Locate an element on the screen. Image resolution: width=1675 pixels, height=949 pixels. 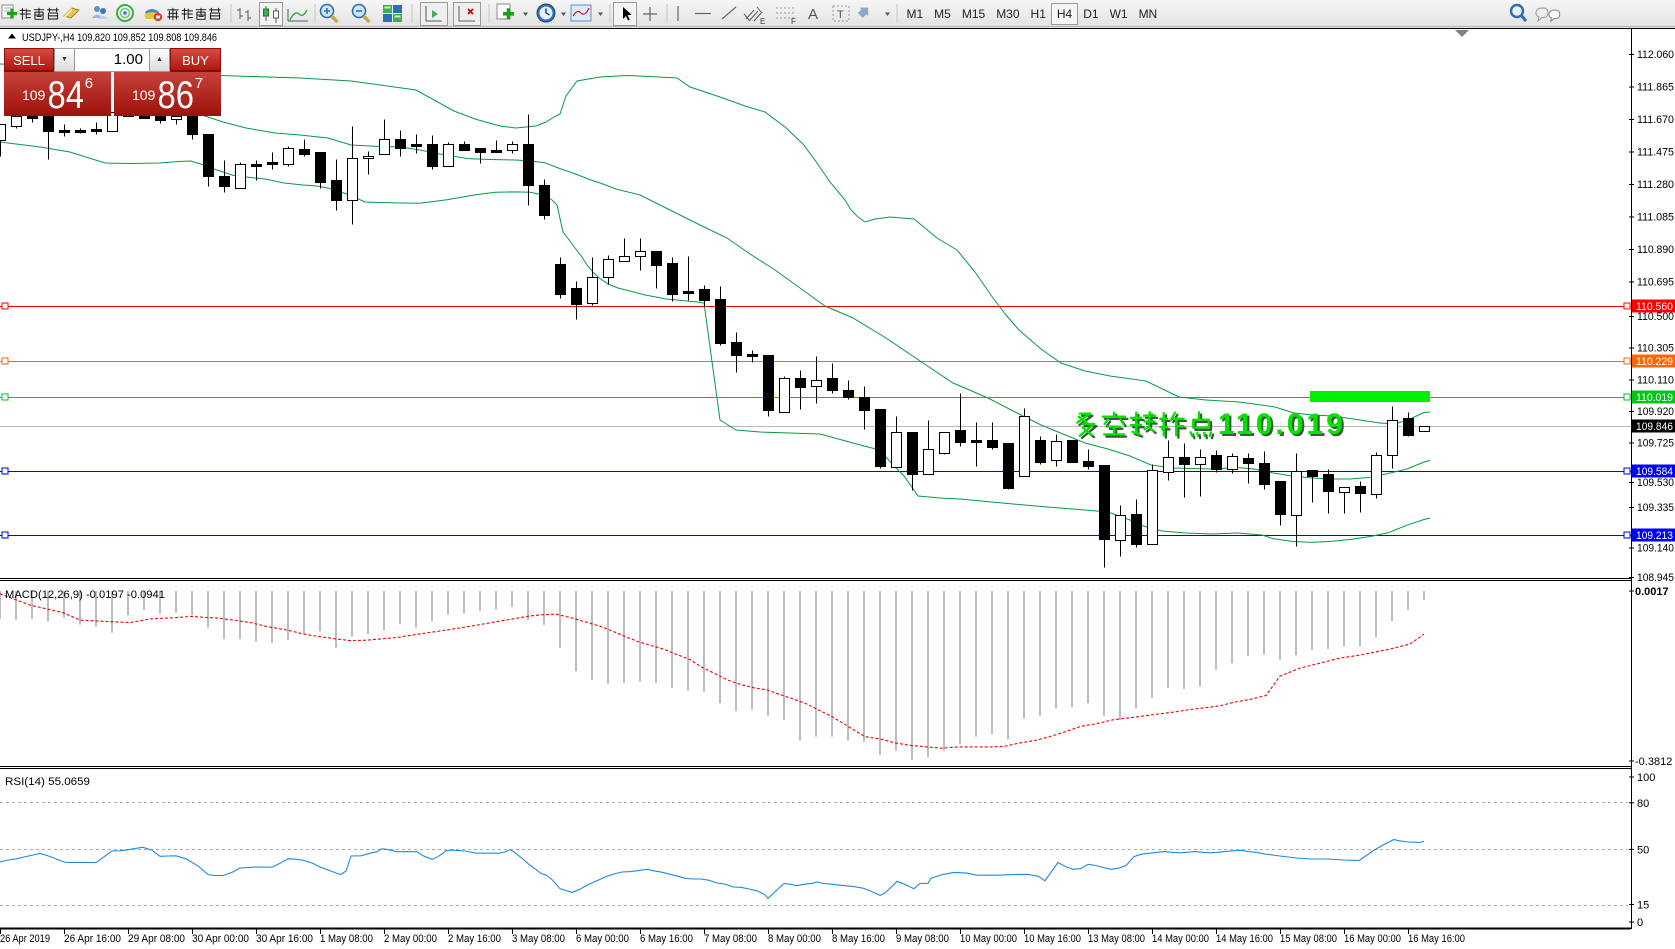
svg-text: 8 May 16:00 is located at coordinates (858, 939).